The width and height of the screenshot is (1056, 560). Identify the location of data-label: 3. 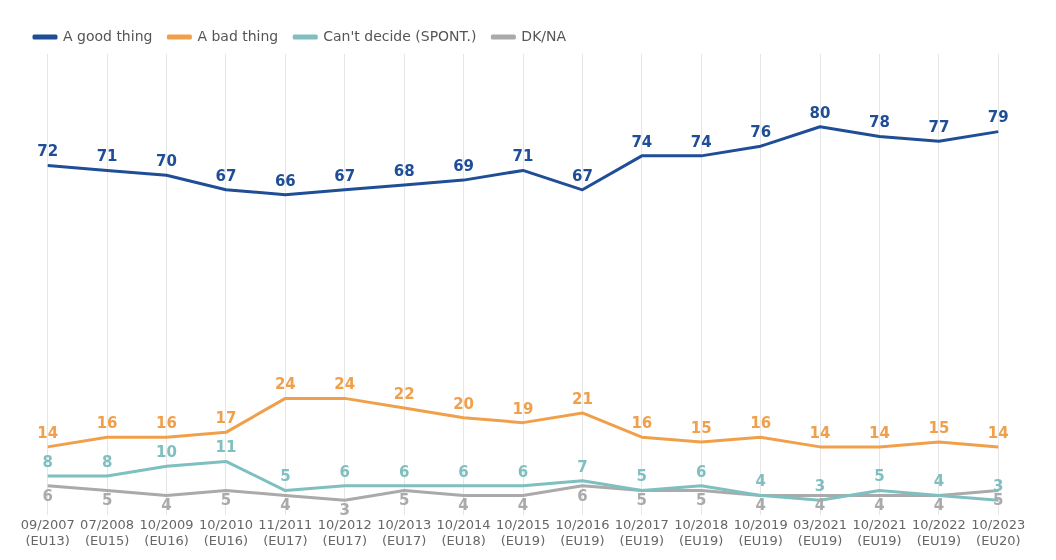
(820, 486).